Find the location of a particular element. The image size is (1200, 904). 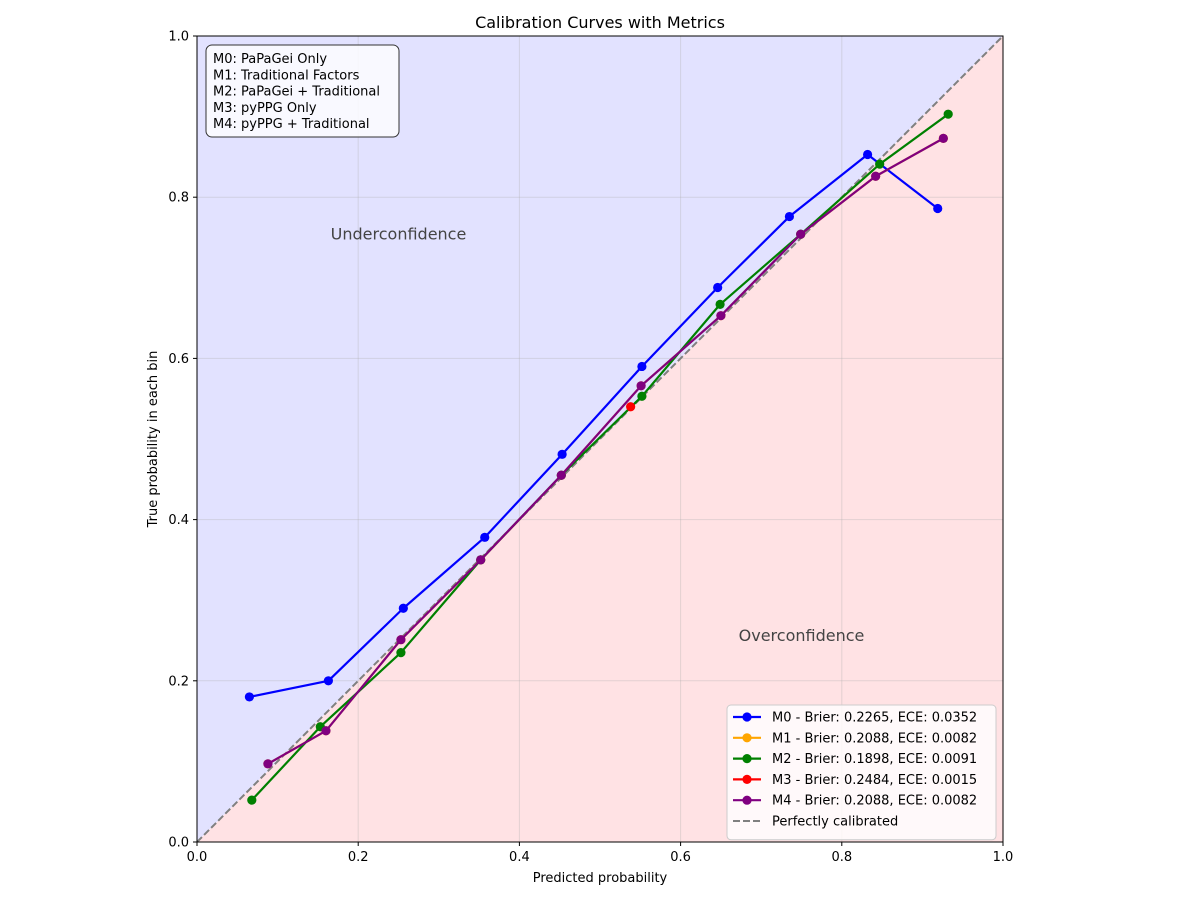

legend-entry: M4 - Brier: 0.2088, ECE: 0.0082 is located at coordinates (855, 801).